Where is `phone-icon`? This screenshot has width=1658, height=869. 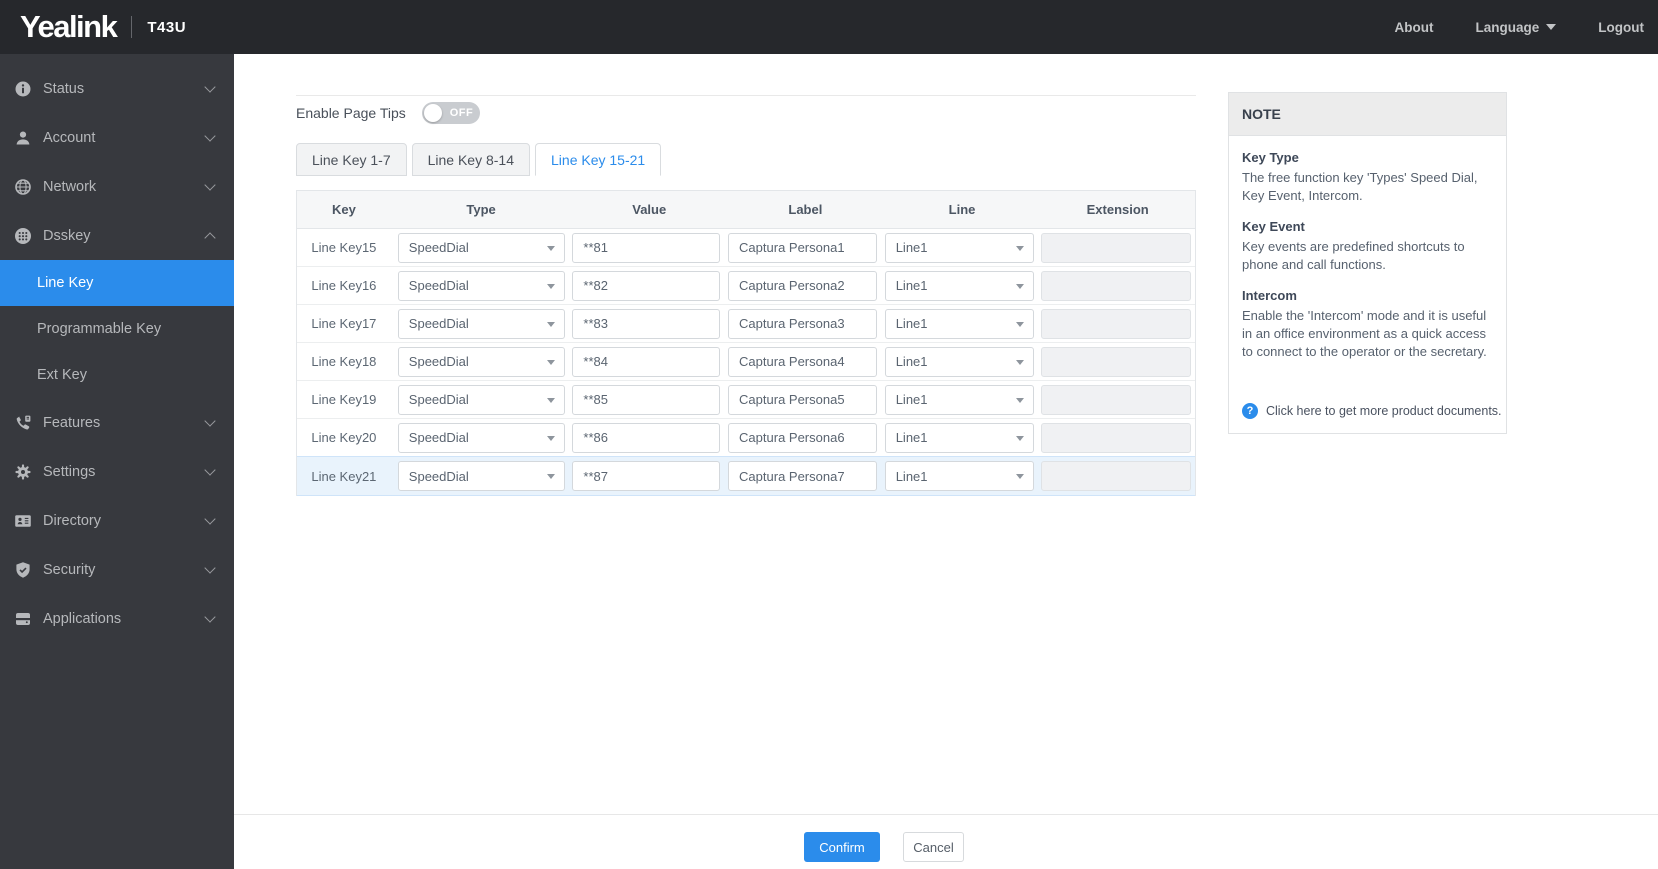 phone-icon is located at coordinates (23, 423).